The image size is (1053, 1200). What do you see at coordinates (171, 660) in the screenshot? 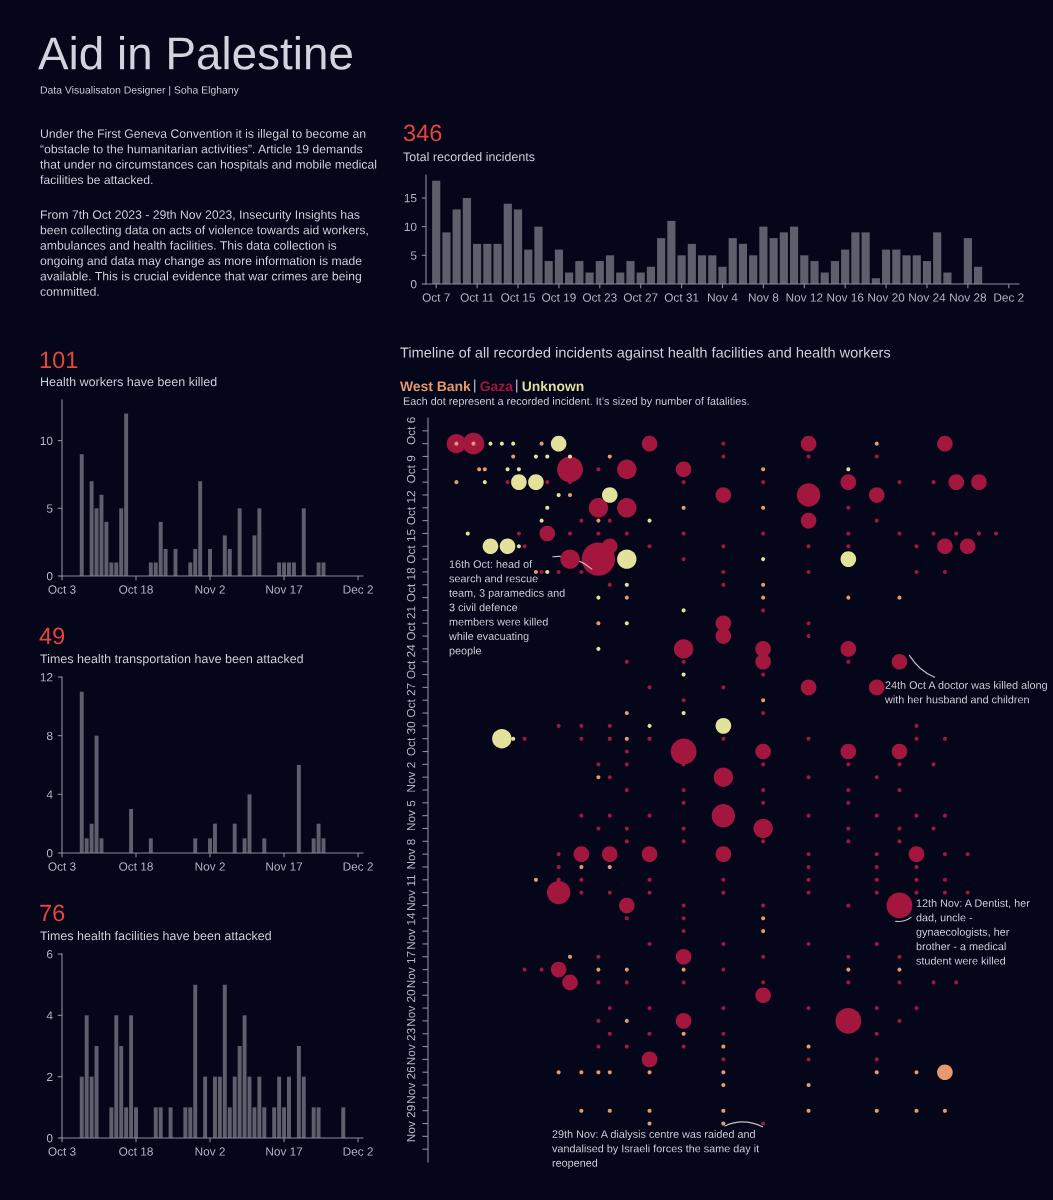
I see `chart-subtitle: Times health transportation have been attacked` at bounding box center [171, 660].